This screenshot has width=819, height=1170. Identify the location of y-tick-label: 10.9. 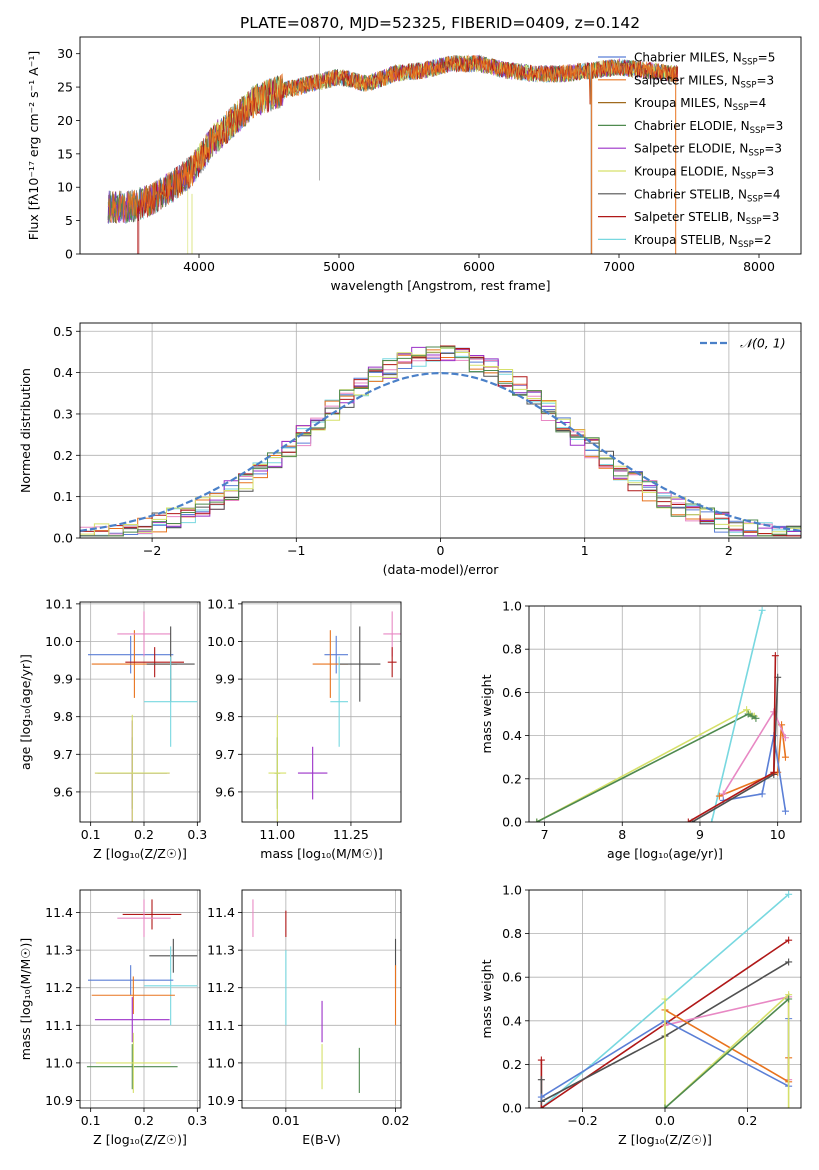
(59, 1100).